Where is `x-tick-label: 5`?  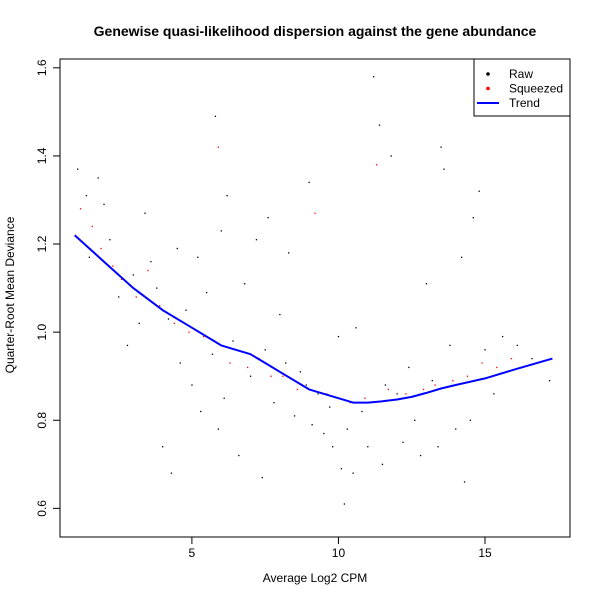 x-tick-label: 5 is located at coordinates (192, 553).